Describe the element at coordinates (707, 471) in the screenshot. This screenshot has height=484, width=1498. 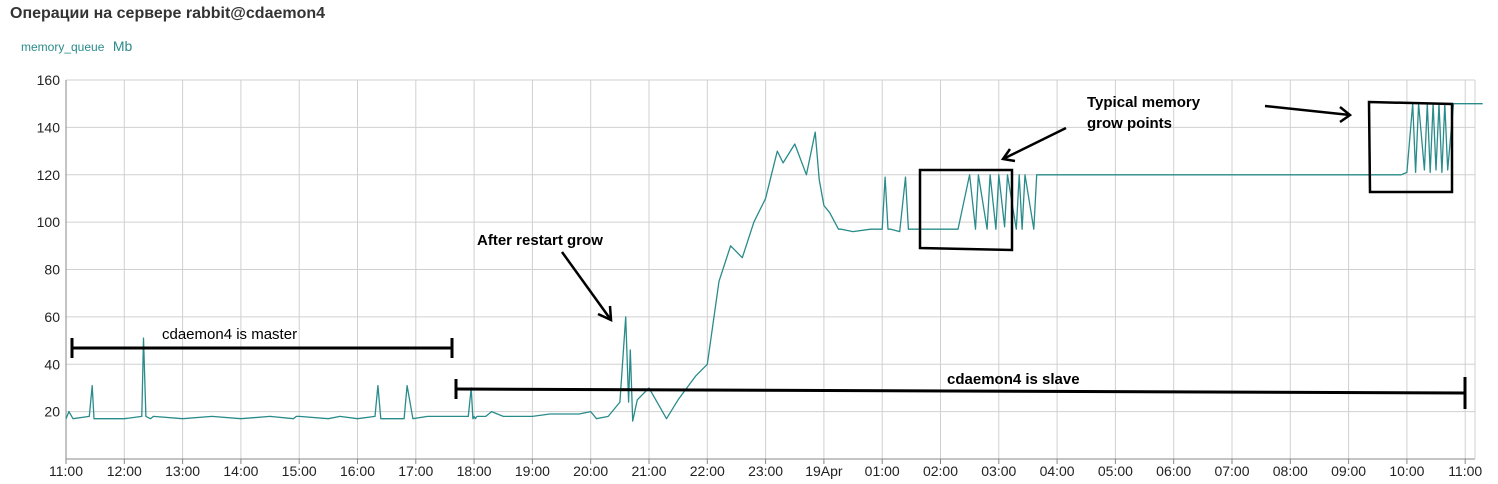
I see `x-tick-label: 22:00` at that location.